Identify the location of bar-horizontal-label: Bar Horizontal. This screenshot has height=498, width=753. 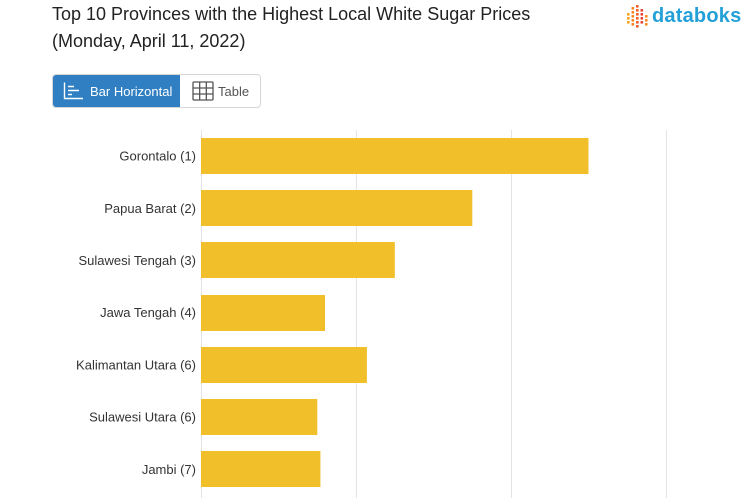
(131, 91).